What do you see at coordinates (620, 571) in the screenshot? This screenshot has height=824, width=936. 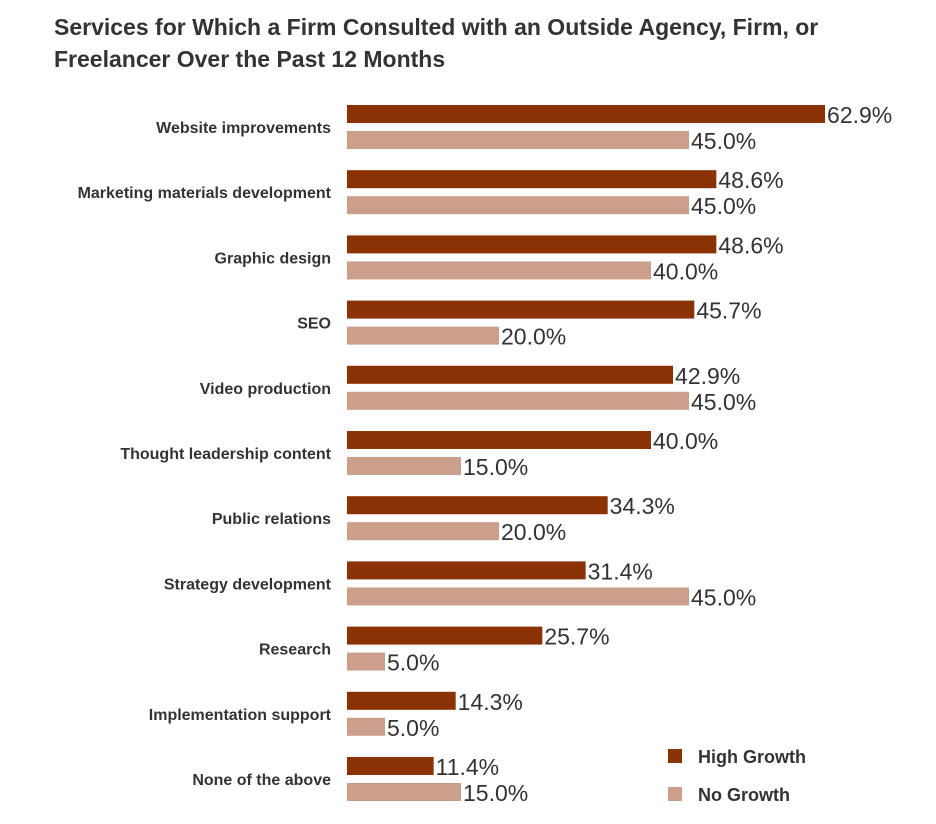 I see `data-label: 31.4%` at bounding box center [620, 571].